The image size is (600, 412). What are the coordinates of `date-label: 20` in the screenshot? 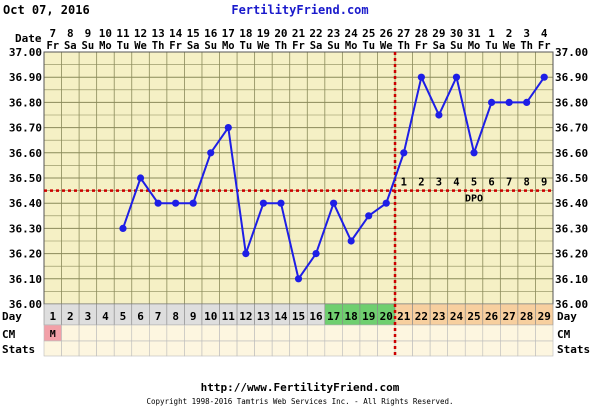 It's located at (280, 33).